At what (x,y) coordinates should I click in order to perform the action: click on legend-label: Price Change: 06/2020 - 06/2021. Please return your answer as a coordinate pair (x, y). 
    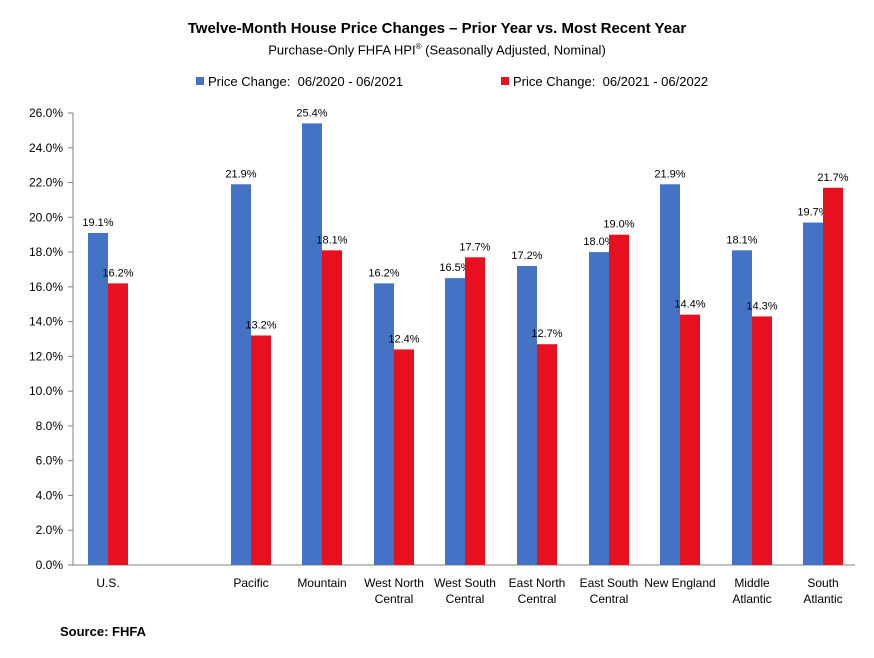
    Looking at the image, I should click on (305, 81).